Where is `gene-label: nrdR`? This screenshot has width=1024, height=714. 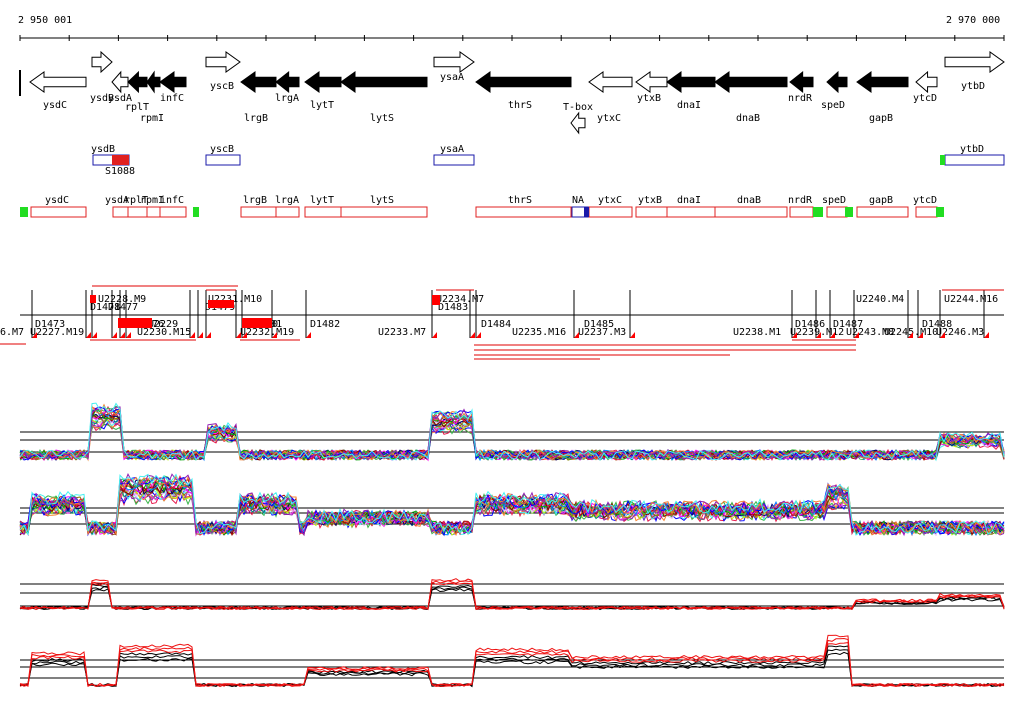
gene-label: nrdR is located at coordinates (800, 98).